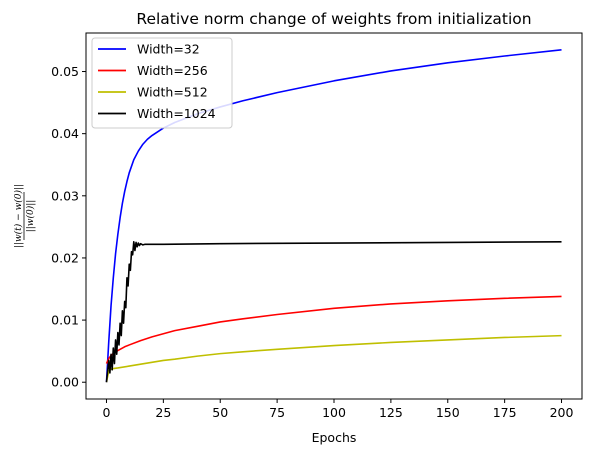 This screenshot has height=455, width=591. I want to click on y-tick-label: 0.03, so click(65, 195).